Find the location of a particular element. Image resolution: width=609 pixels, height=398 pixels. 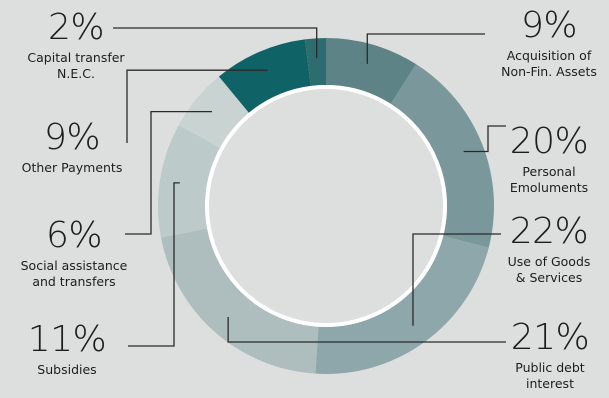

label-other-payments: 9% Other Payments is located at coordinates (72, 148).